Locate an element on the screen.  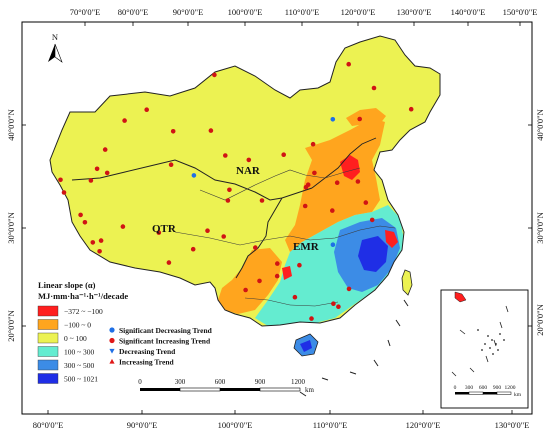
scale-tick-label: 900 is located at coordinates (260, 382).